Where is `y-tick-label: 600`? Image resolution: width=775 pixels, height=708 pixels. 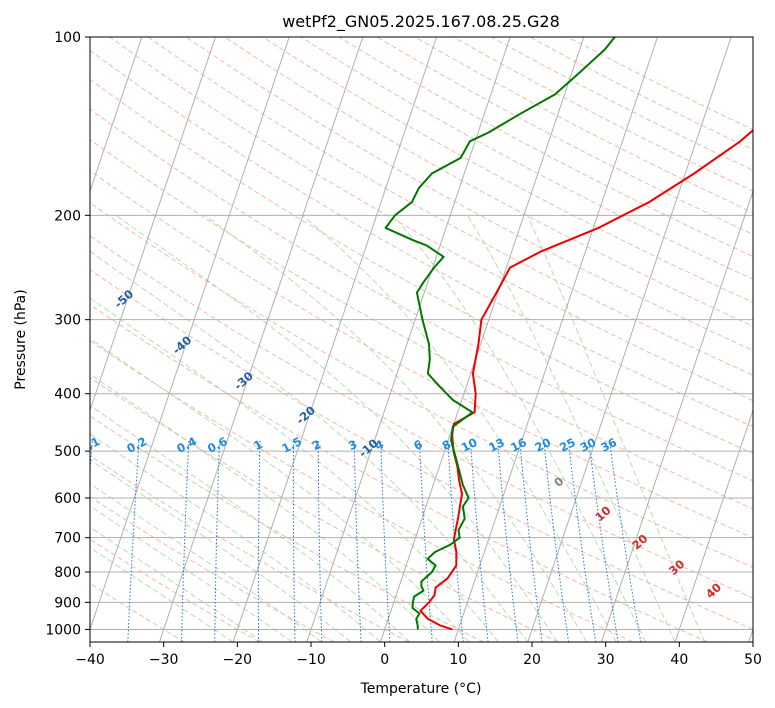 y-tick-label: 600 is located at coordinates (67, 499).